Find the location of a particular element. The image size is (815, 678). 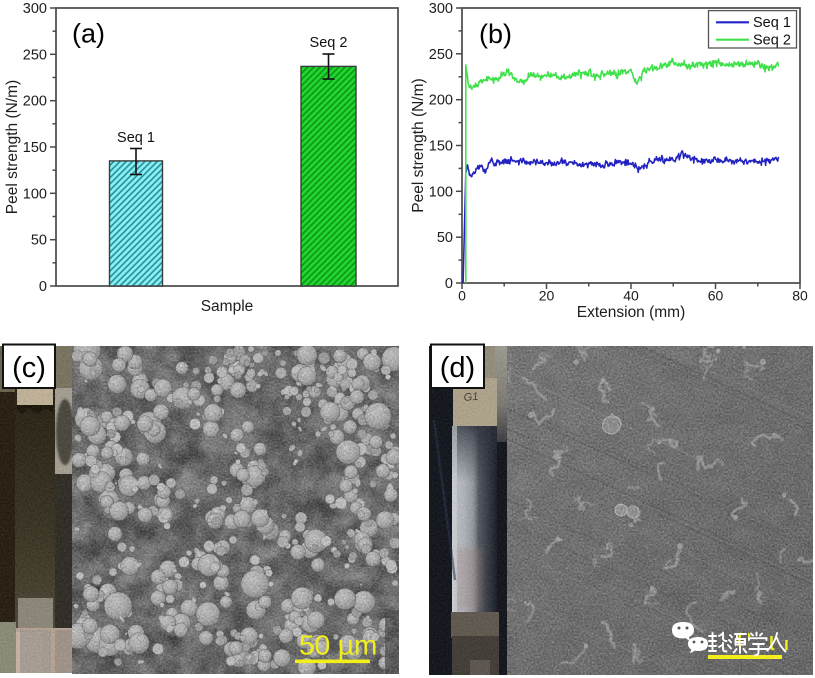

svg-text: 20 is located at coordinates (547, 296).